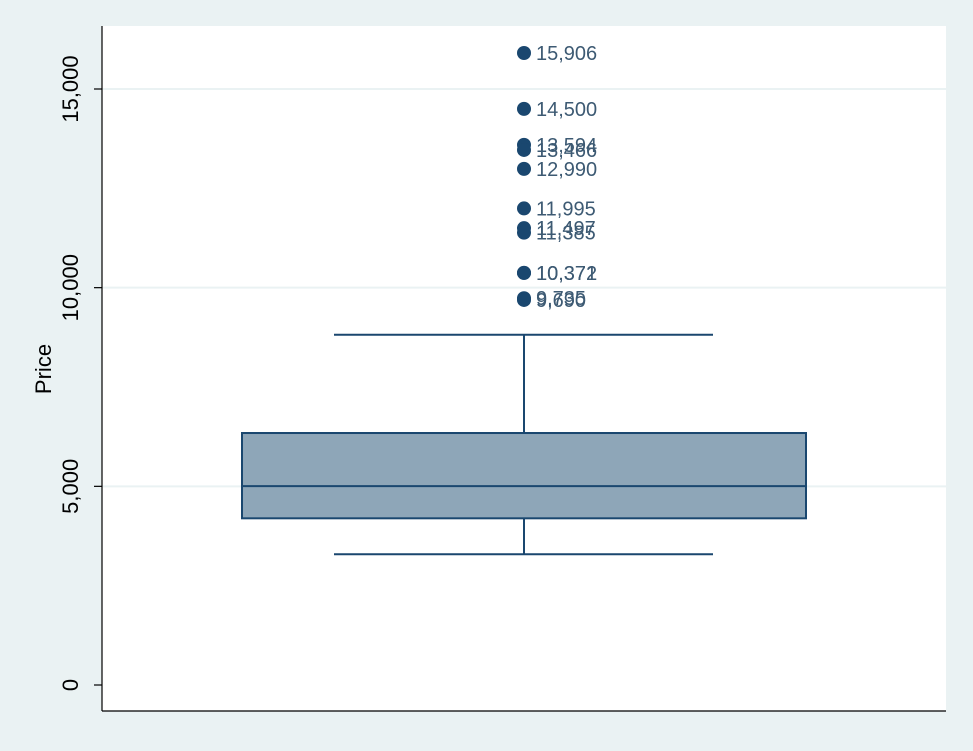  What do you see at coordinates (566, 151) in the screenshot?
I see `outlier-label: 13,466` at bounding box center [566, 151].